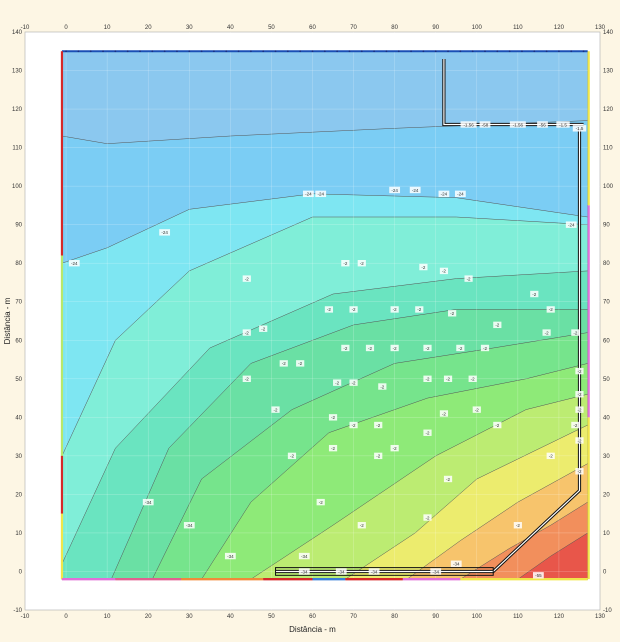 This screenshot has width=620, height=642. What do you see at coordinates (606, 341) in the screenshot?
I see `y-tick-label-right: 60` at bounding box center [606, 341].